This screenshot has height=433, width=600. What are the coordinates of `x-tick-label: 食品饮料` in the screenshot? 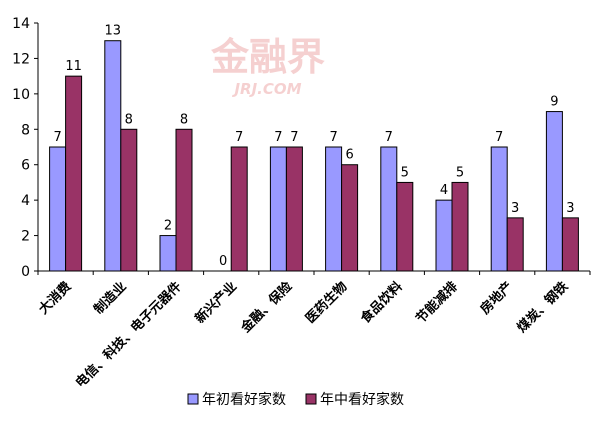 It's located at (382, 303).